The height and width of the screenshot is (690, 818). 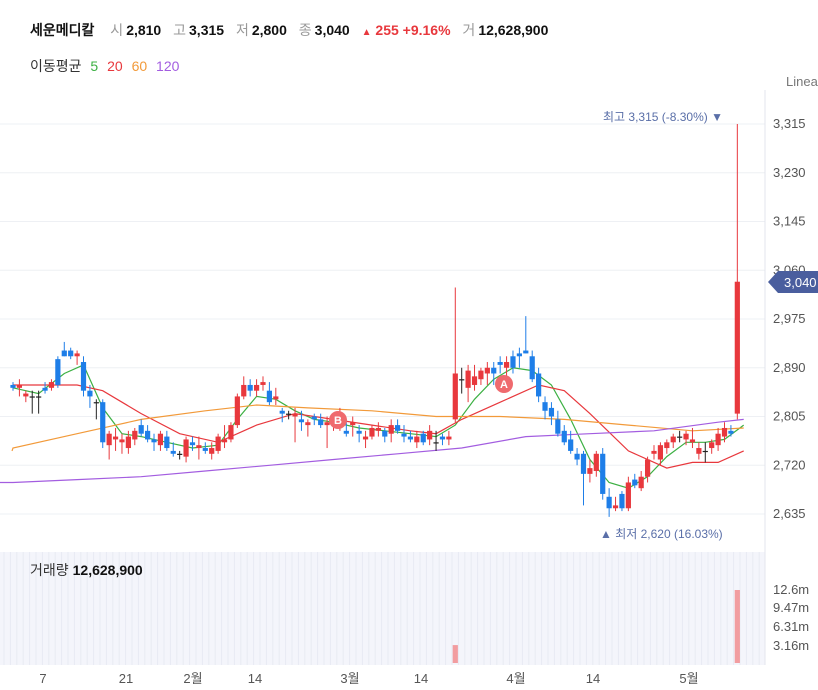 What do you see at coordinates (455, 654) in the screenshot?
I see `volume-bar` at bounding box center [455, 654].